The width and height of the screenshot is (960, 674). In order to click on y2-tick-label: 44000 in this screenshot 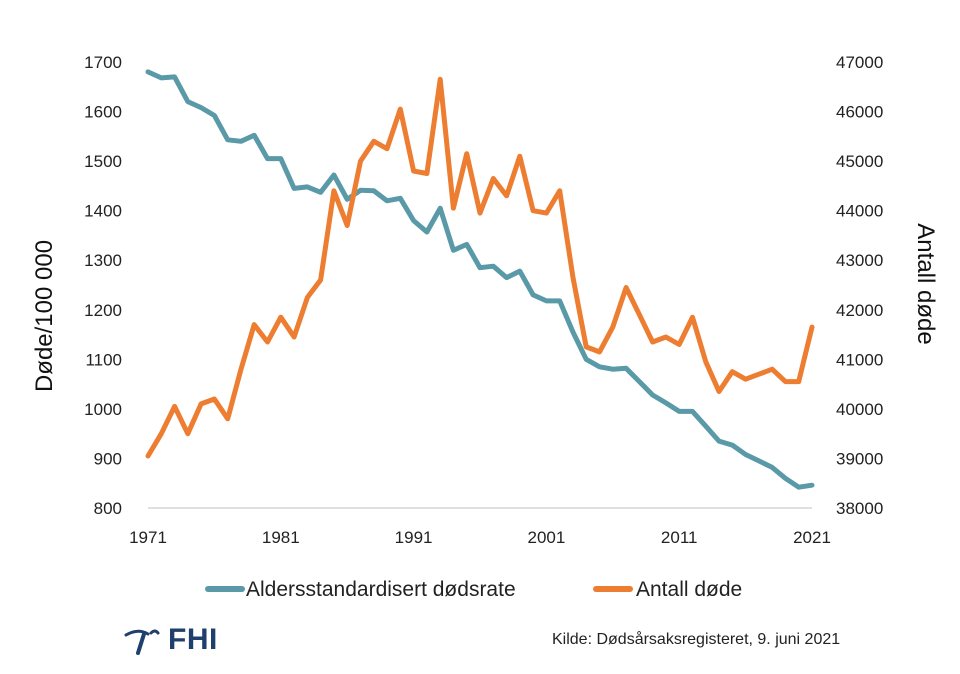, I will do `click(859, 211)`.